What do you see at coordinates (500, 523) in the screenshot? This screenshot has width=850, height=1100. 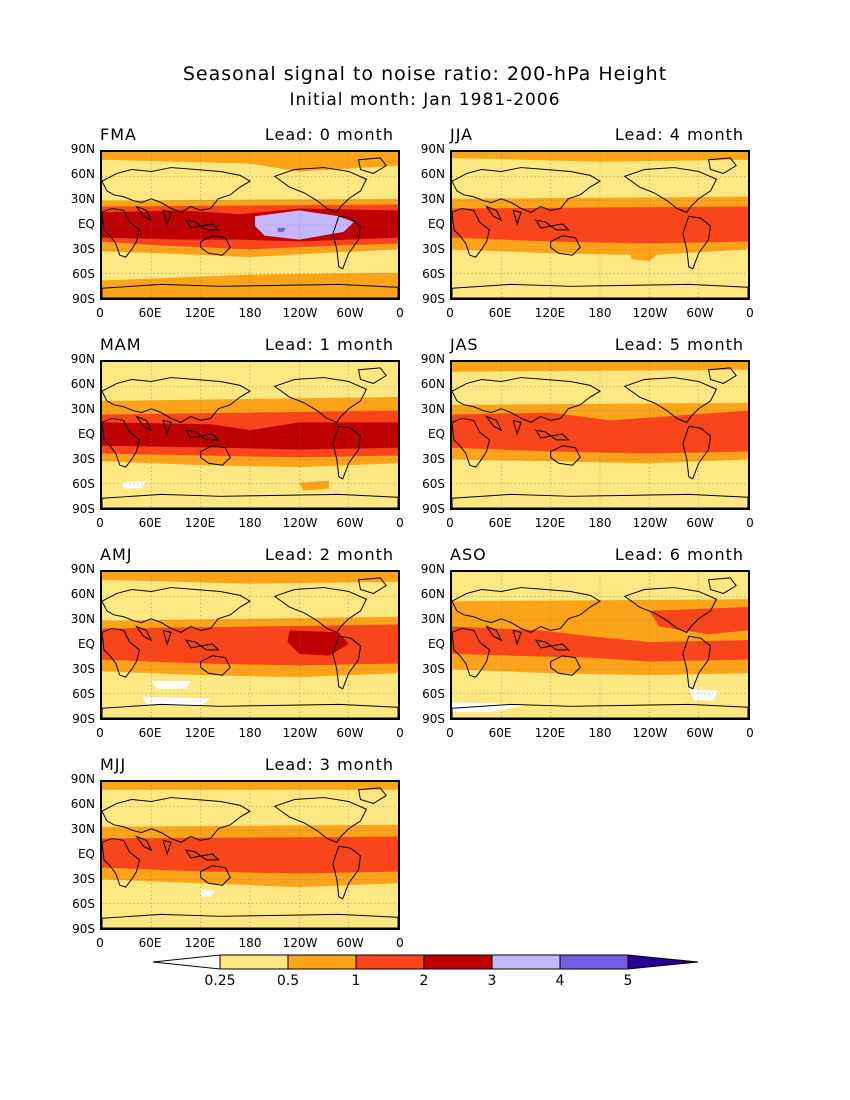 I see `x-tick-label: 60E` at bounding box center [500, 523].